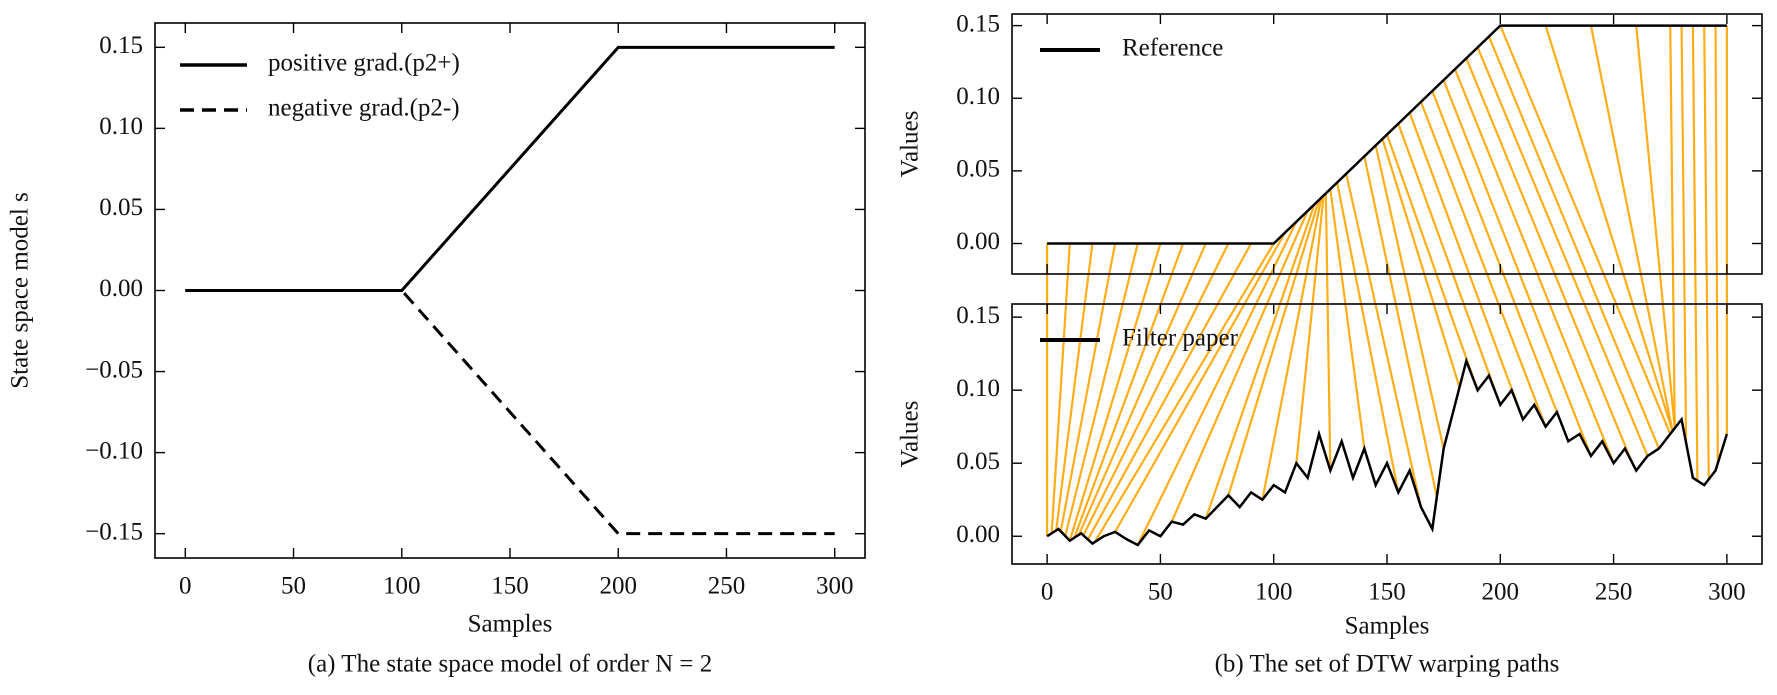 The image size is (1777, 695). What do you see at coordinates (1387, 664) in the screenshot?
I see `caption: (b) The set of DTW warping paths` at bounding box center [1387, 664].